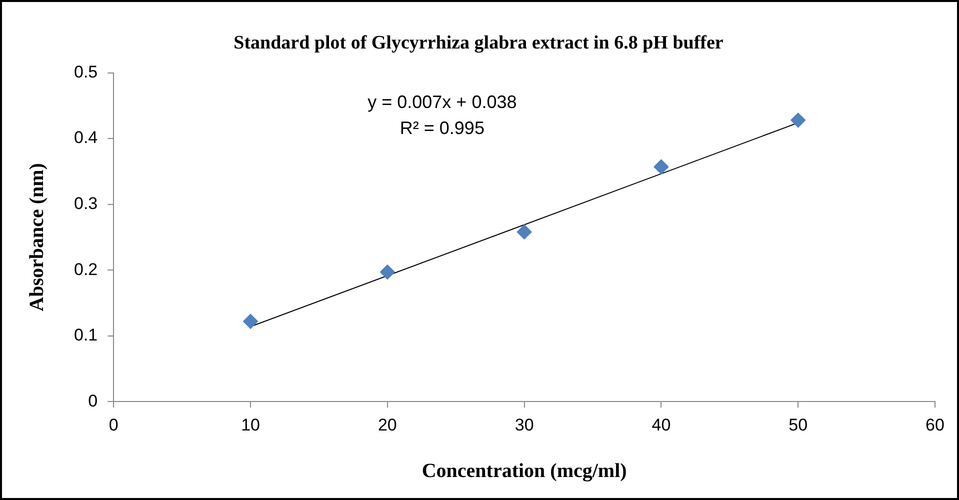  What do you see at coordinates (93, 400) in the screenshot?
I see `y-tick-label: 0` at bounding box center [93, 400].